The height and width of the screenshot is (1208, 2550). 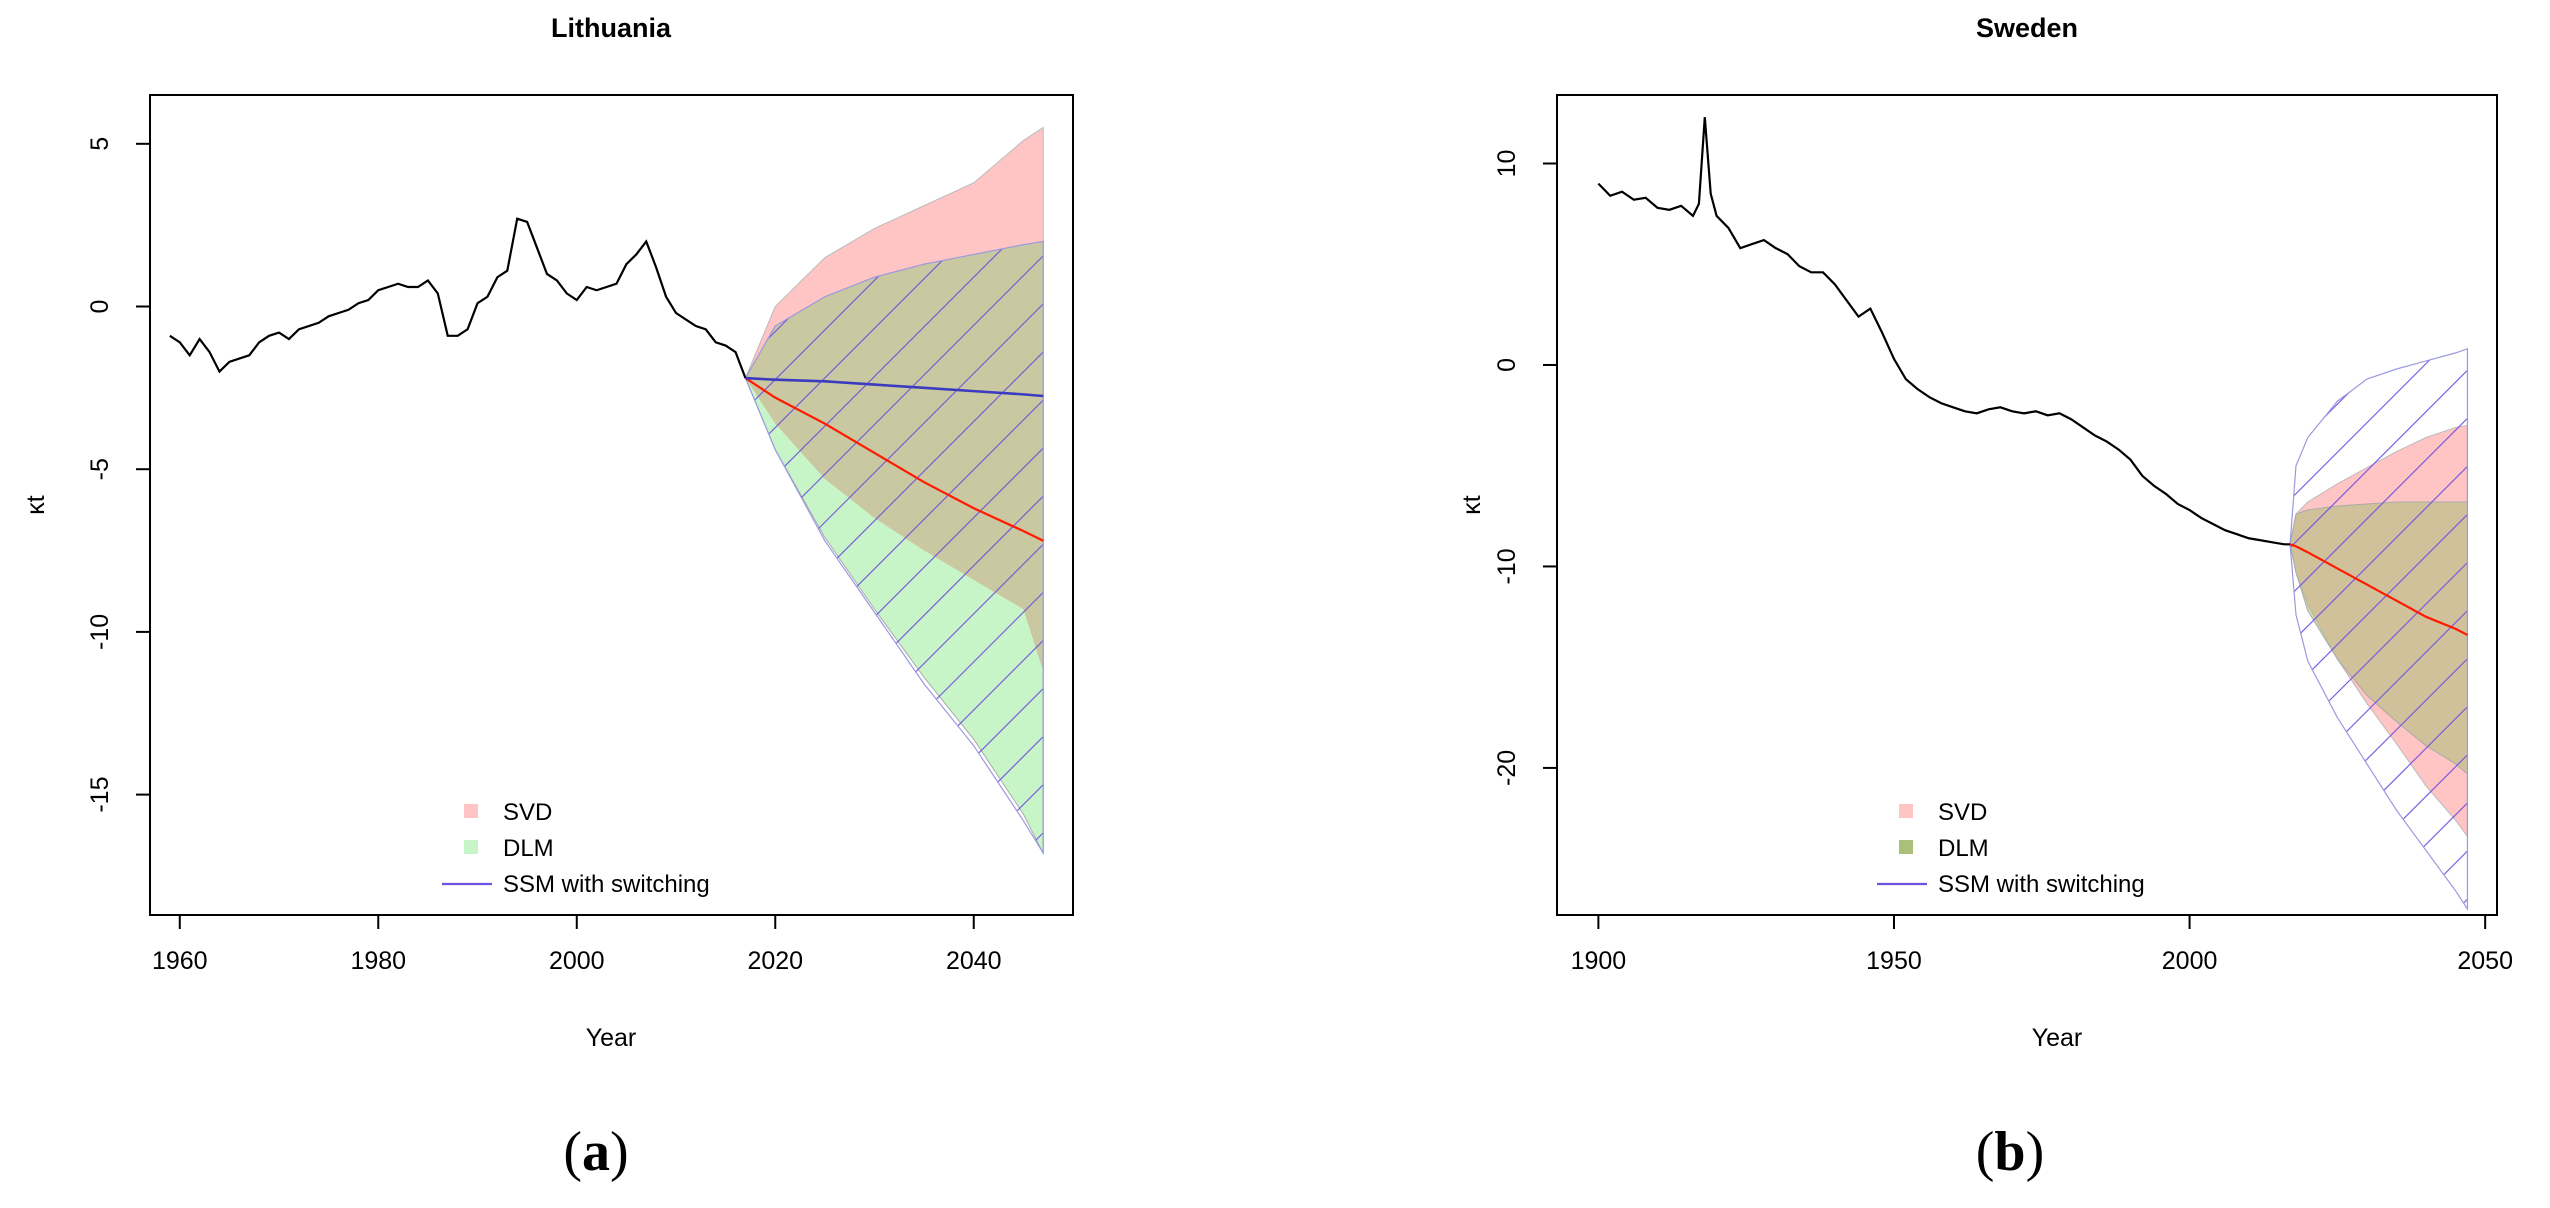 What do you see at coordinates (1507, 164) in the screenshot?
I see `y-tick-label: 10` at bounding box center [1507, 164].